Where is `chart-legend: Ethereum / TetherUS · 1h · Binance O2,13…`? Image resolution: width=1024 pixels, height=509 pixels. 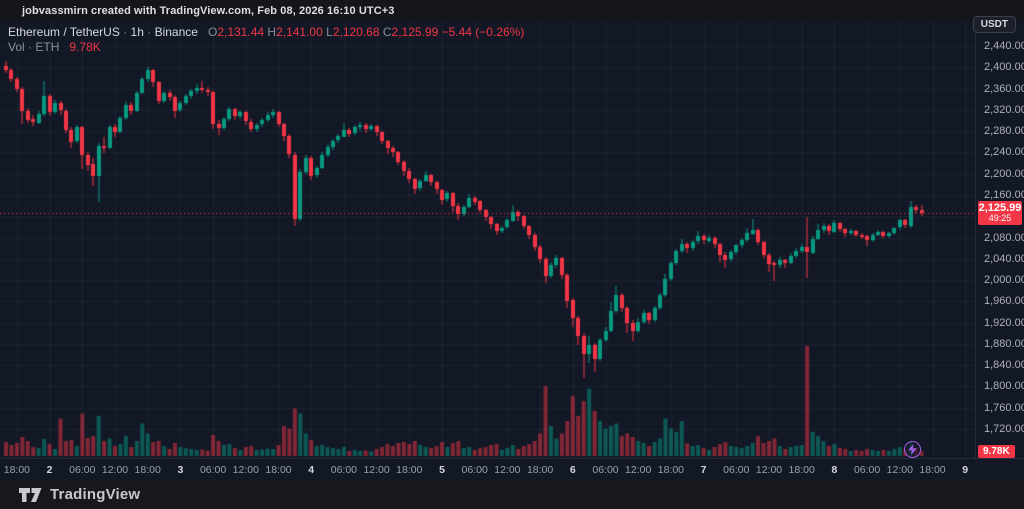 chart-legend: Ethereum / TetherUS · 1h · Binance O2,13… is located at coordinates (266, 39).